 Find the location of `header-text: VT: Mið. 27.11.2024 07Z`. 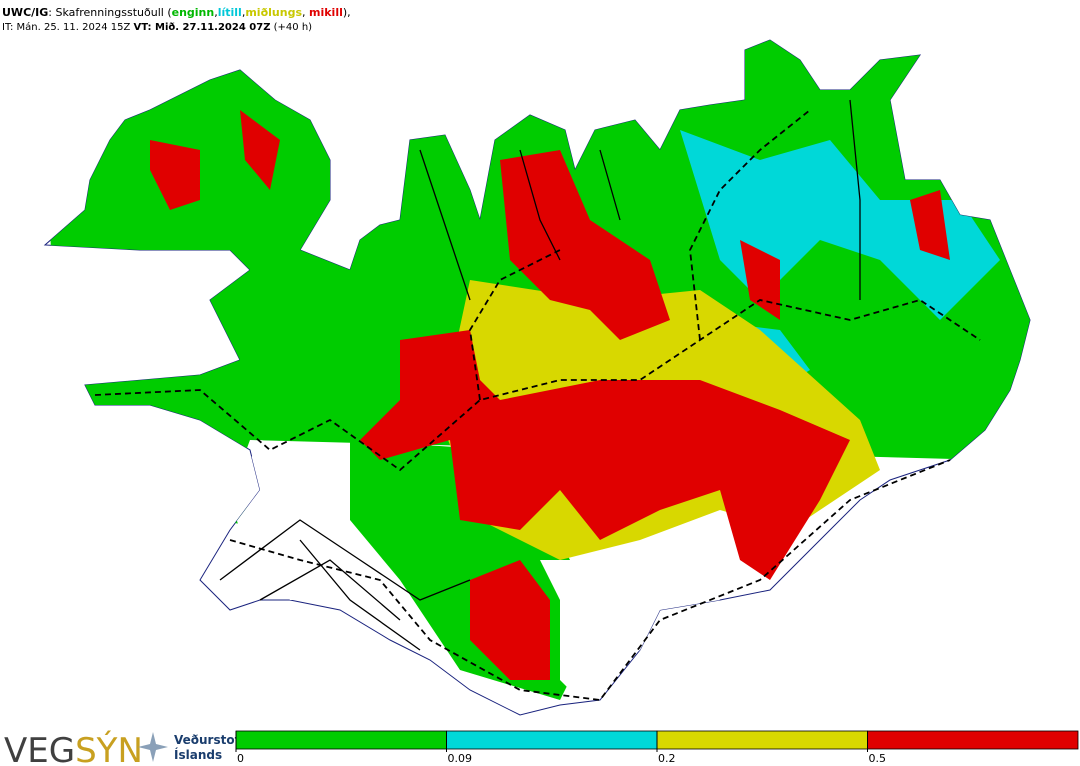

header-text: VT: Mið. 27.11.2024 07Z is located at coordinates (202, 27).